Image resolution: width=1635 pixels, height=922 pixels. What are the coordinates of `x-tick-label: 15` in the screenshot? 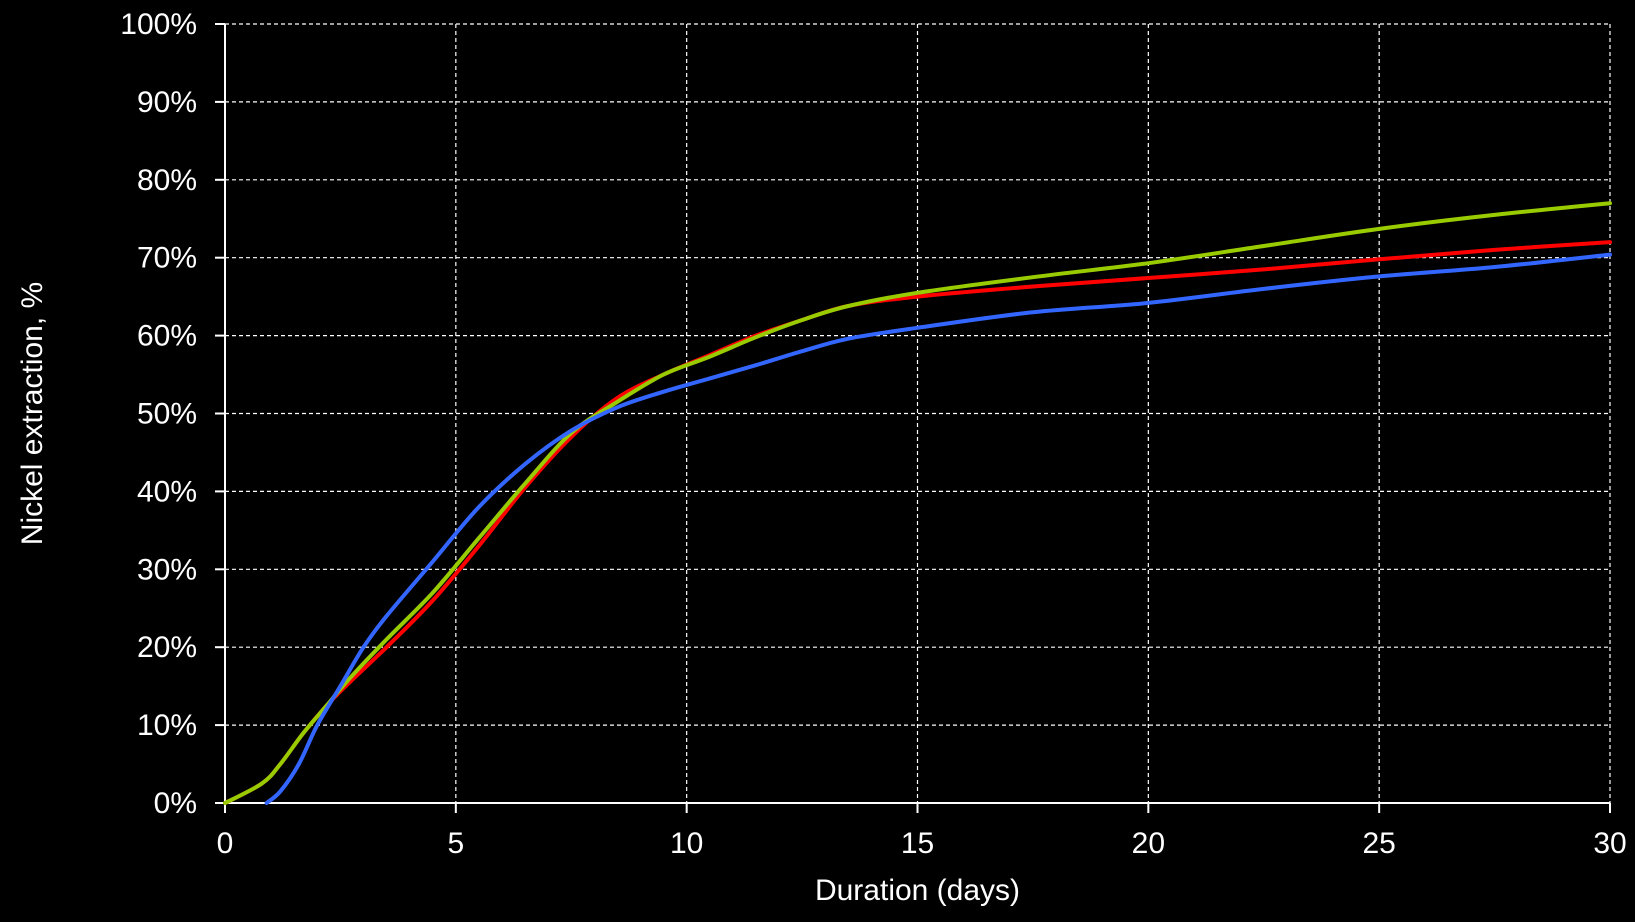 It's located at (917, 843).